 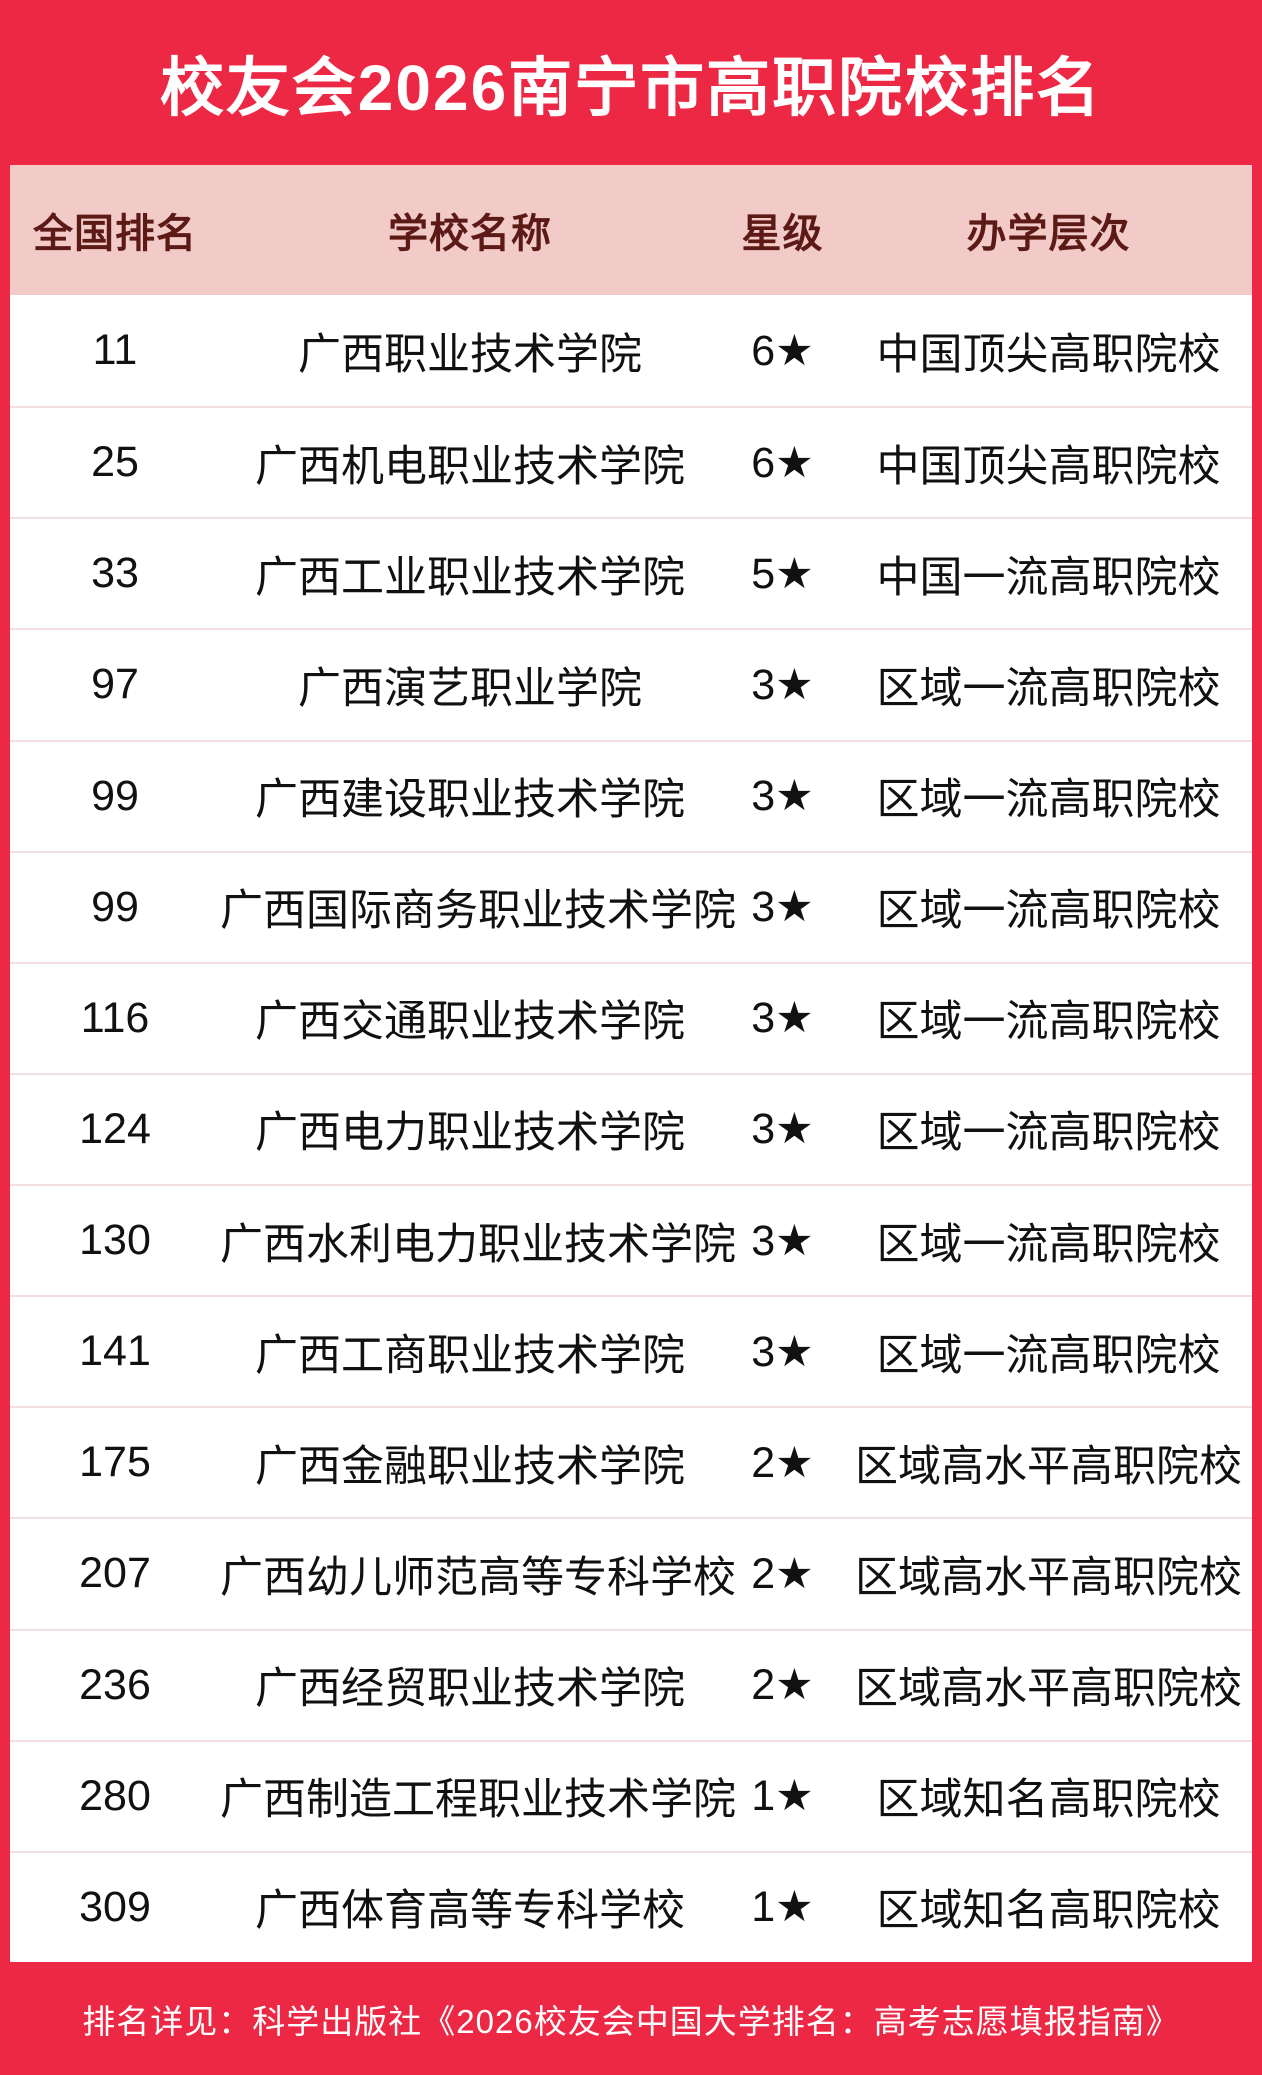 I want to click on table-row: 99 广西国际商务职业技术学院 3★ 区域一流高职院校, so click(x=631, y=906).